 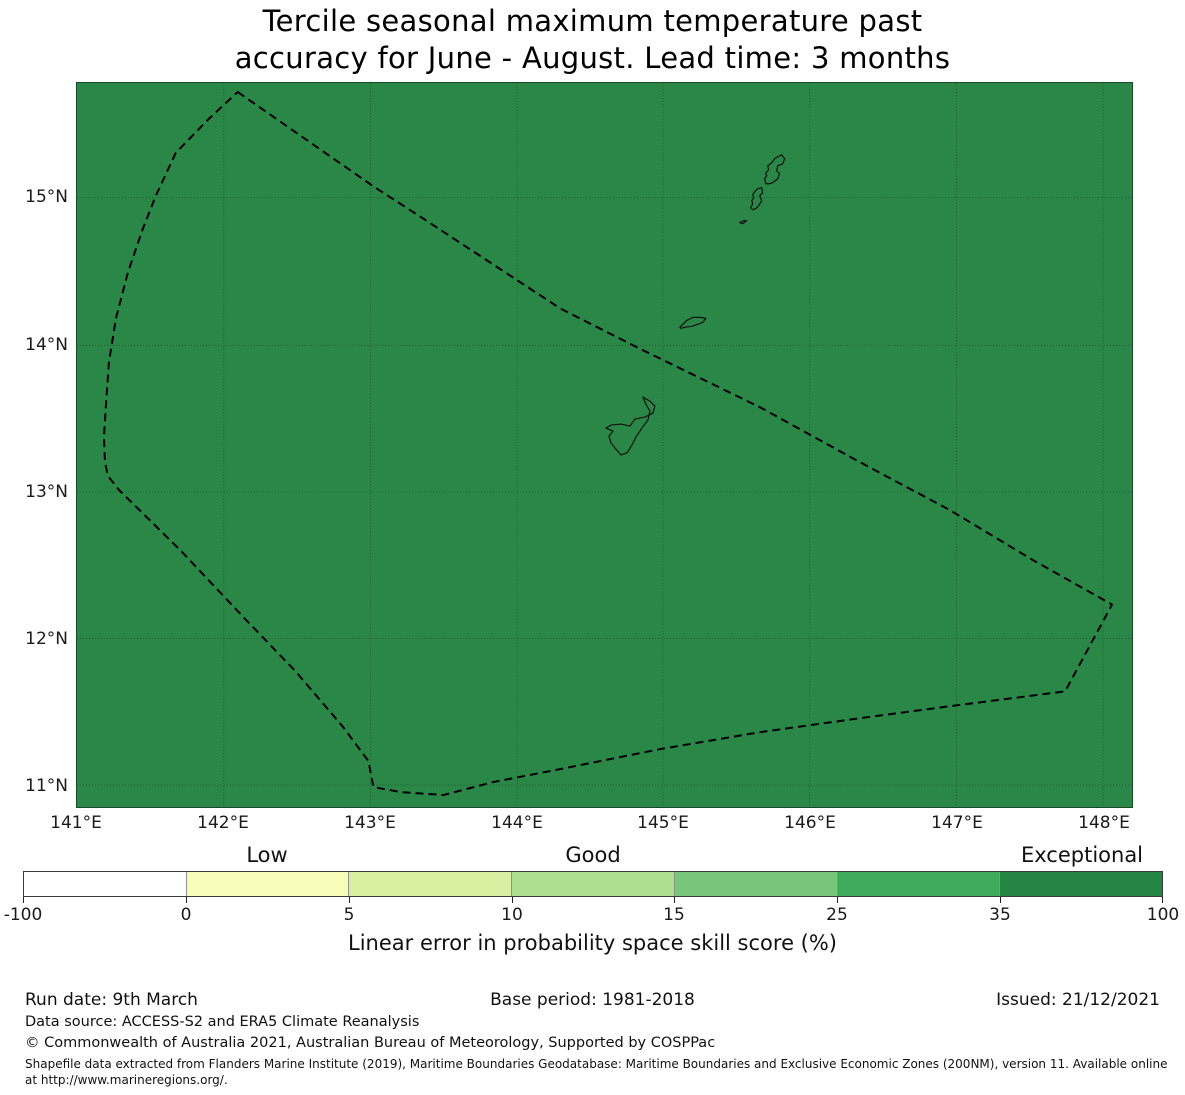 What do you see at coordinates (23, 915) in the screenshot?
I see `colorbar-tick--100: -100` at bounding box center [23, 915].